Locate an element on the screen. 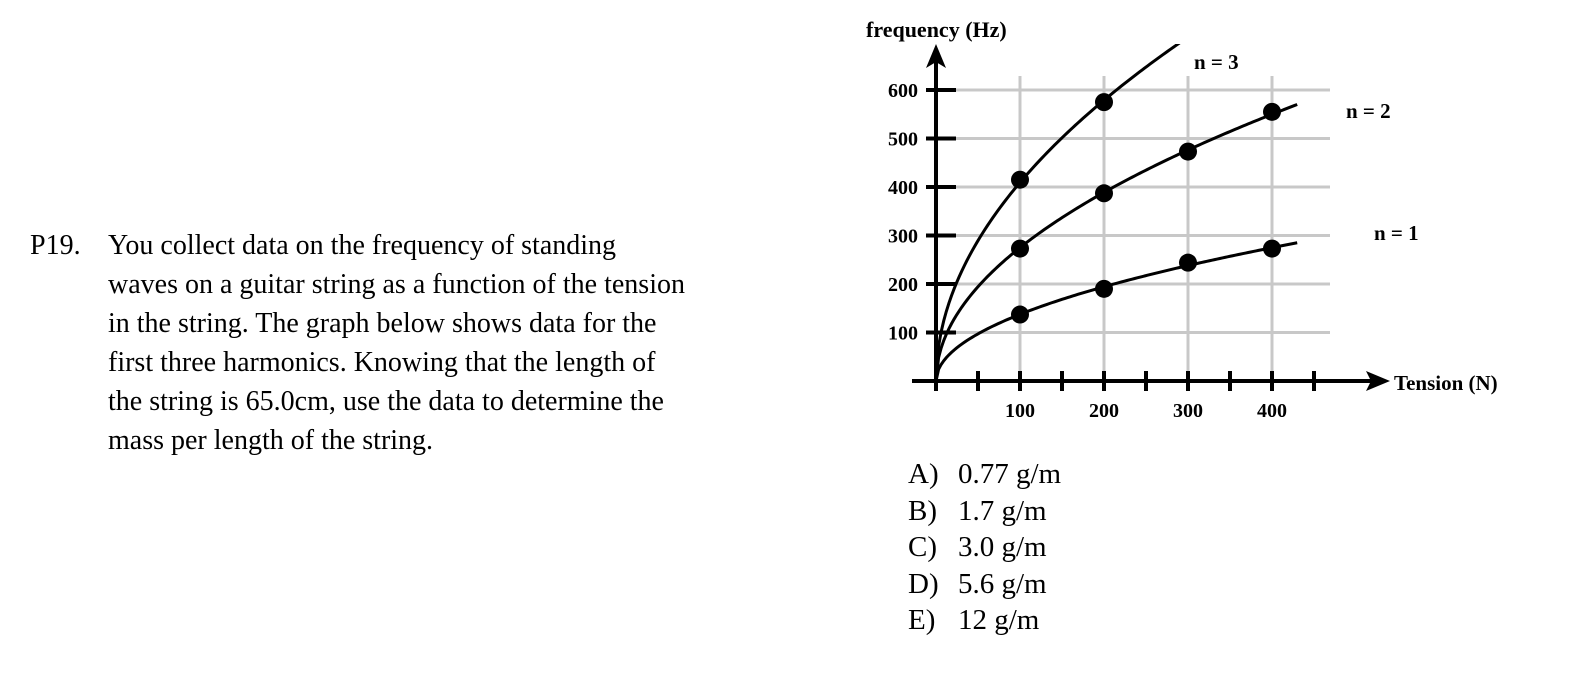 Image resolution: width=1590 pixels, height=692 pixels. x-tick-label: 100 is located at coordinates (1020, 411).